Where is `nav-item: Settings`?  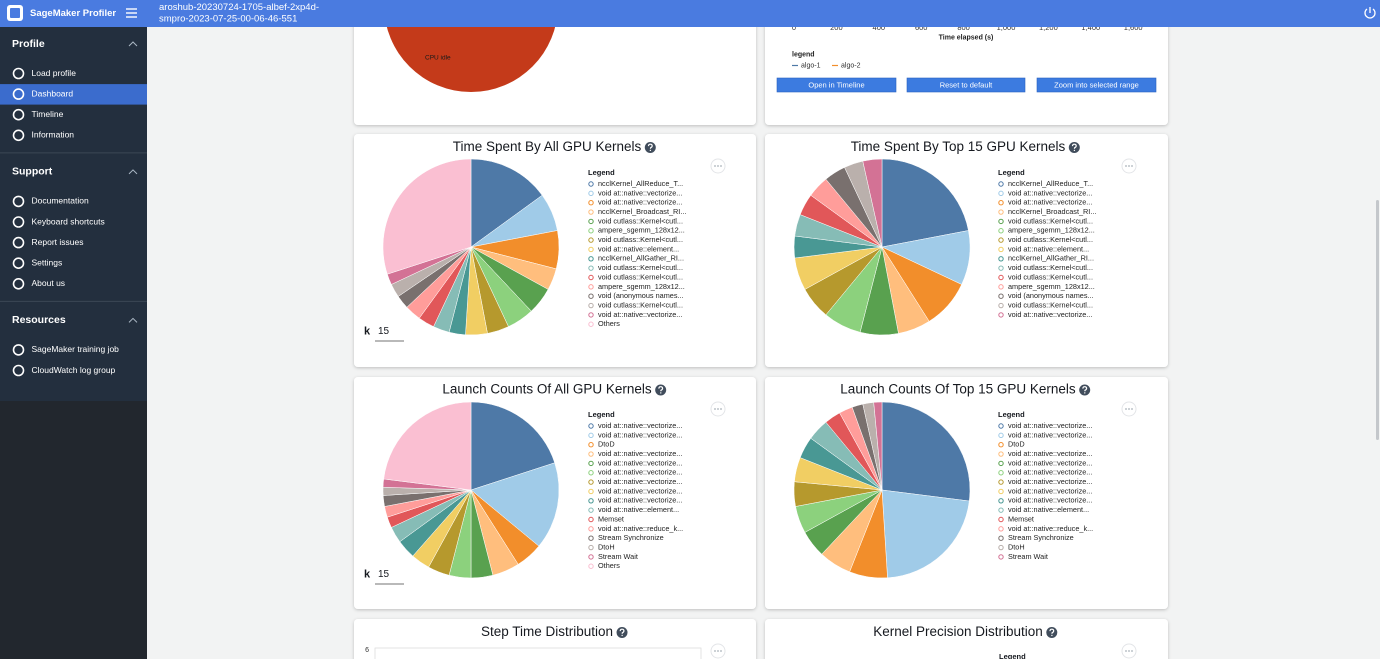
nav-item: Settings is located at coordinates (47, 262).